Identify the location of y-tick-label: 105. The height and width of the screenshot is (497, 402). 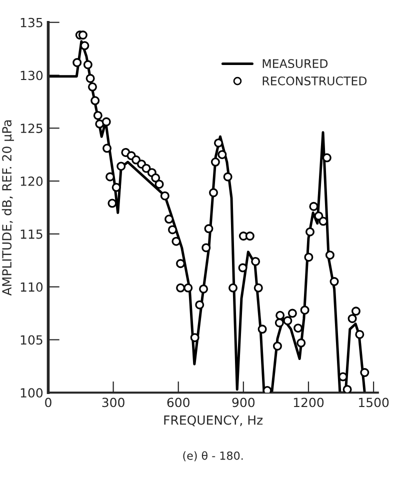
(31, 340).